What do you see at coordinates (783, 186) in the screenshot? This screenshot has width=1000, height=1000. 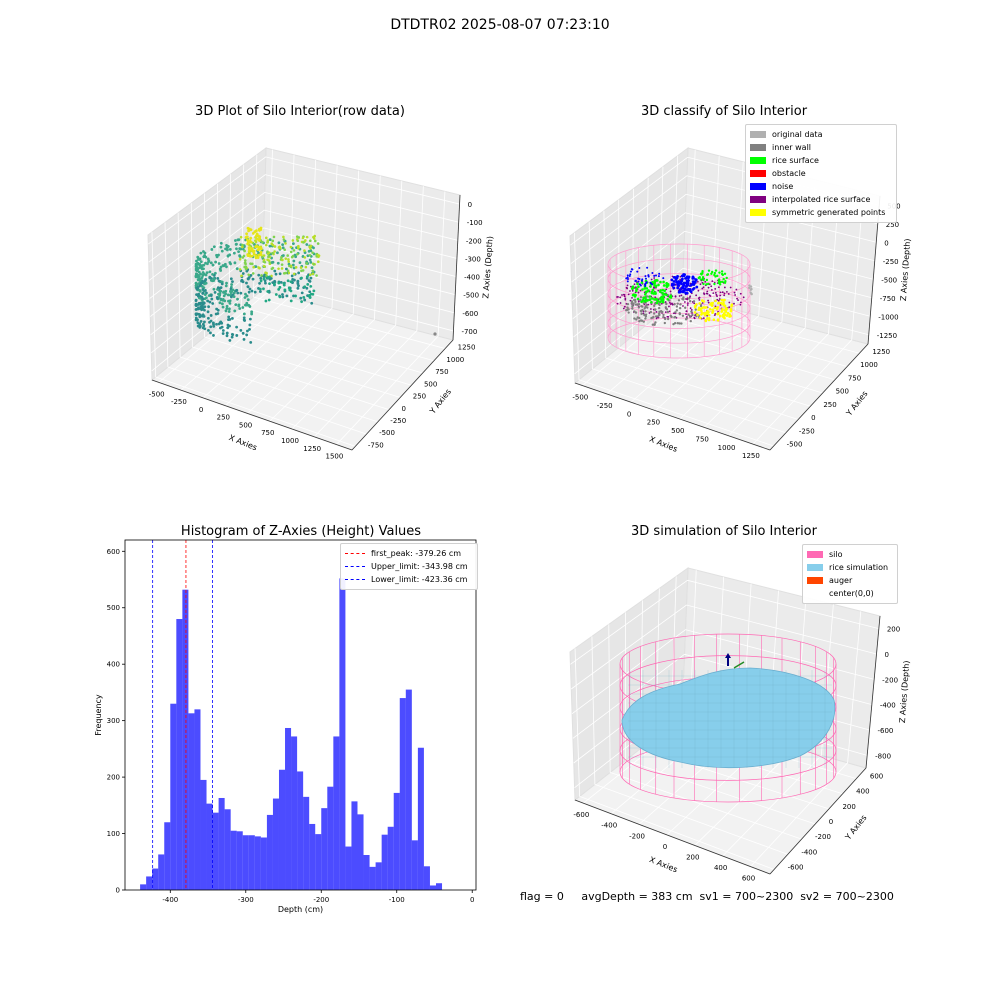 I see `cls-legend-label: noise` at bounding box center [783, 186].